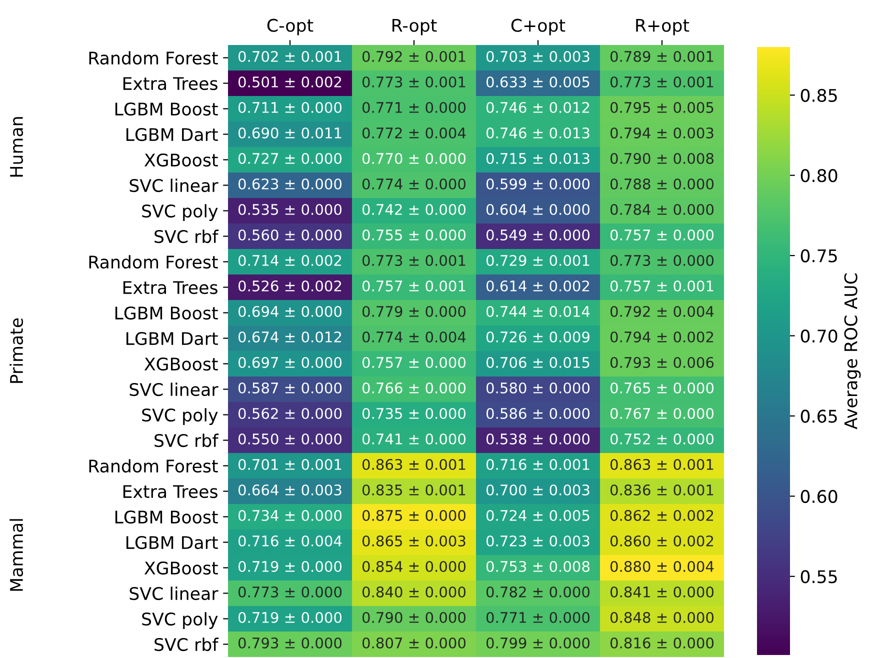  I want to click on data-label: 0.770 ± 0.000, so click(414, 158).